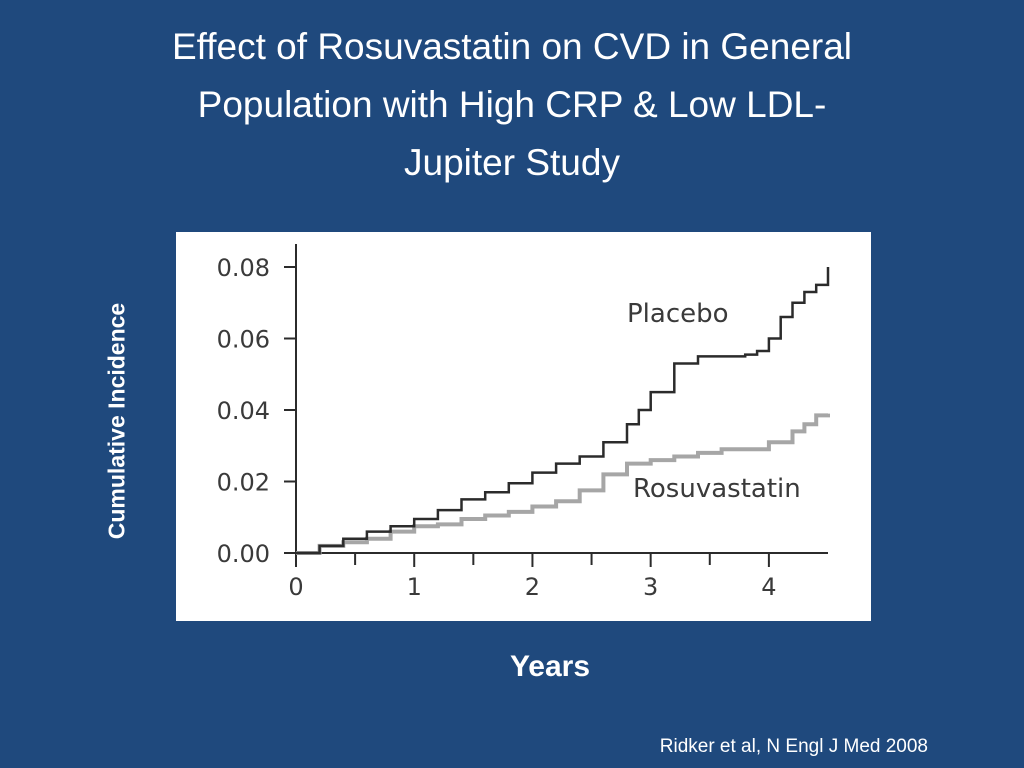  I want to click on y-tick-label: 0.04, so click(243, 411).